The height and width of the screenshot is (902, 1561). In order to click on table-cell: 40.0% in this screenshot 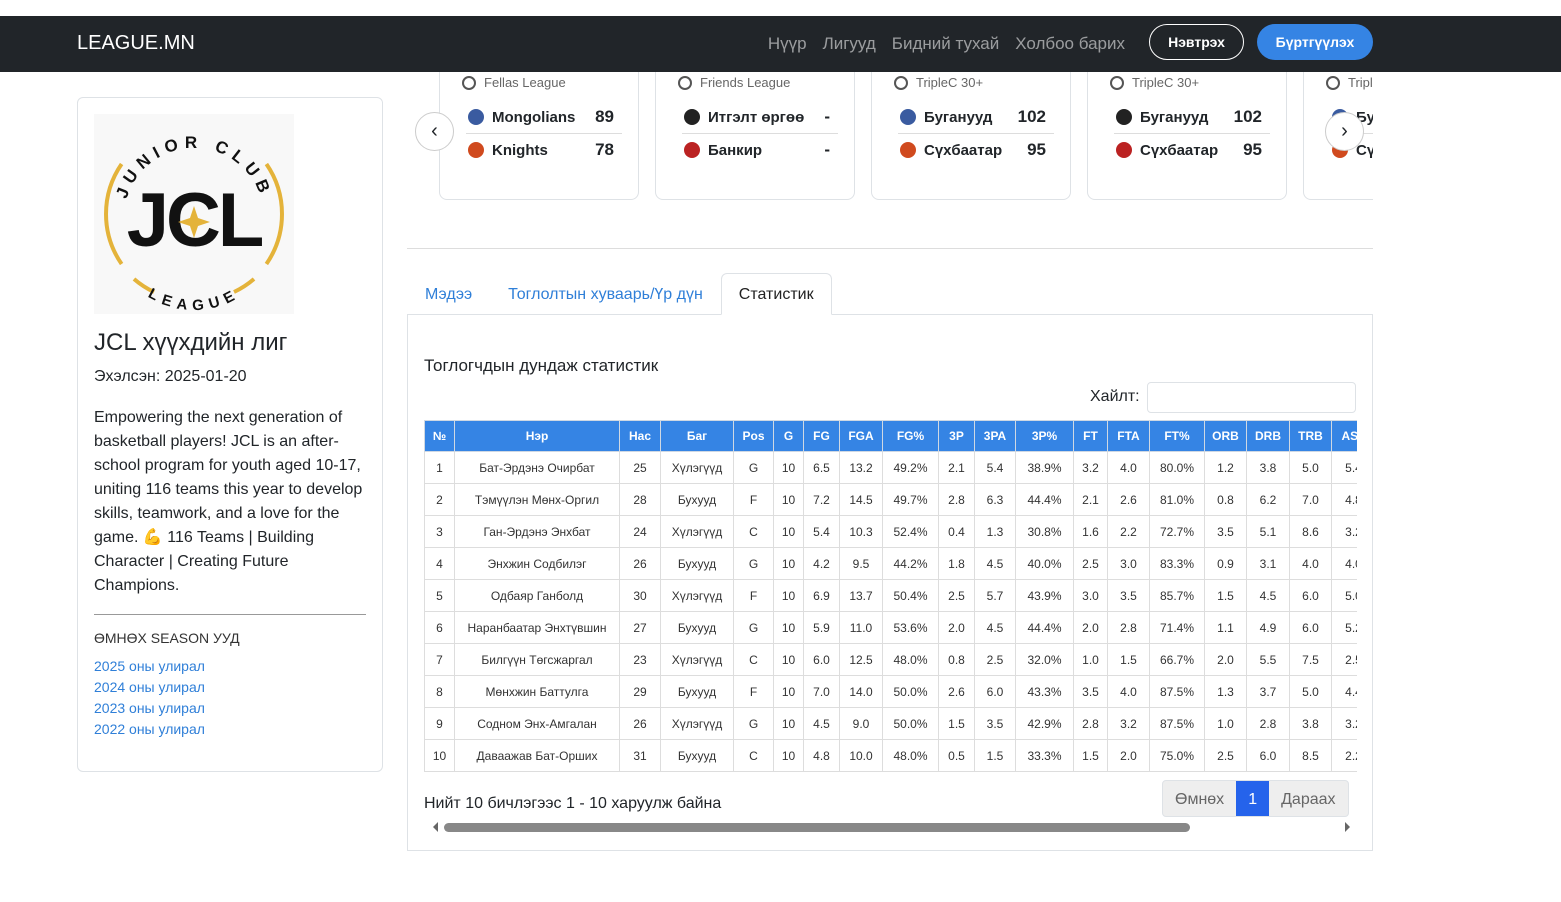, I will do `click(1044, 563)`.